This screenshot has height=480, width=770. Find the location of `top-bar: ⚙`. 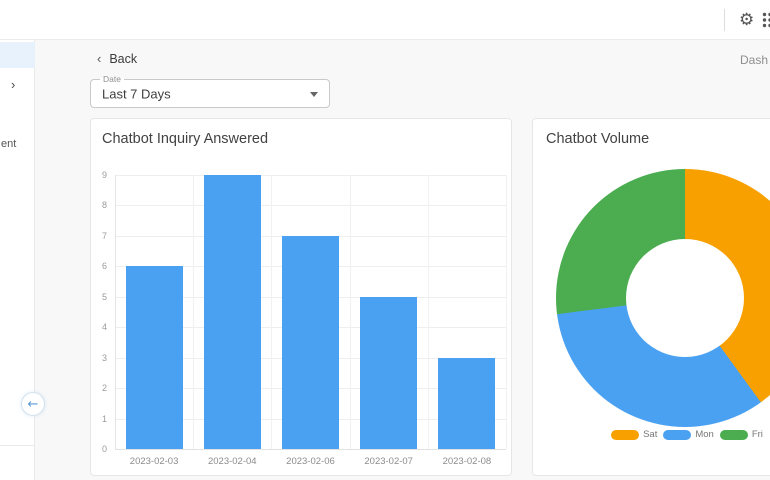

top-bar: ⚙ is located at coordinates (385, 20).